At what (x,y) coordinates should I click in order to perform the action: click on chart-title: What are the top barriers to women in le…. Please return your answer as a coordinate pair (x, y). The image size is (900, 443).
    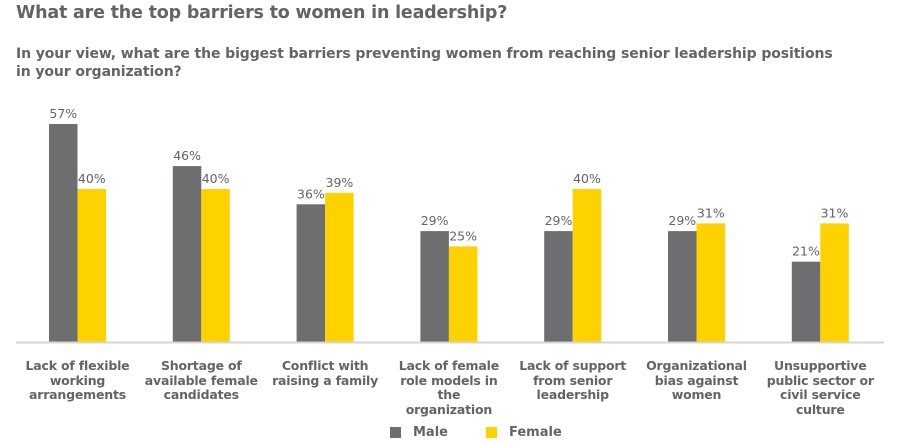
    Looking at the image, I should click on (262, 13).